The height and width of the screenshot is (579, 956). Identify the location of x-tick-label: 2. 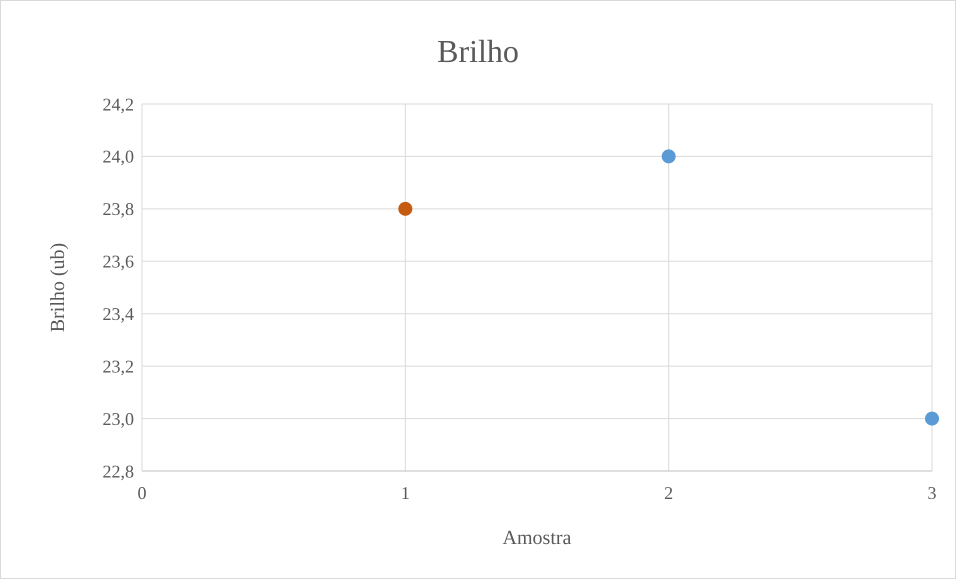
(669, 493).